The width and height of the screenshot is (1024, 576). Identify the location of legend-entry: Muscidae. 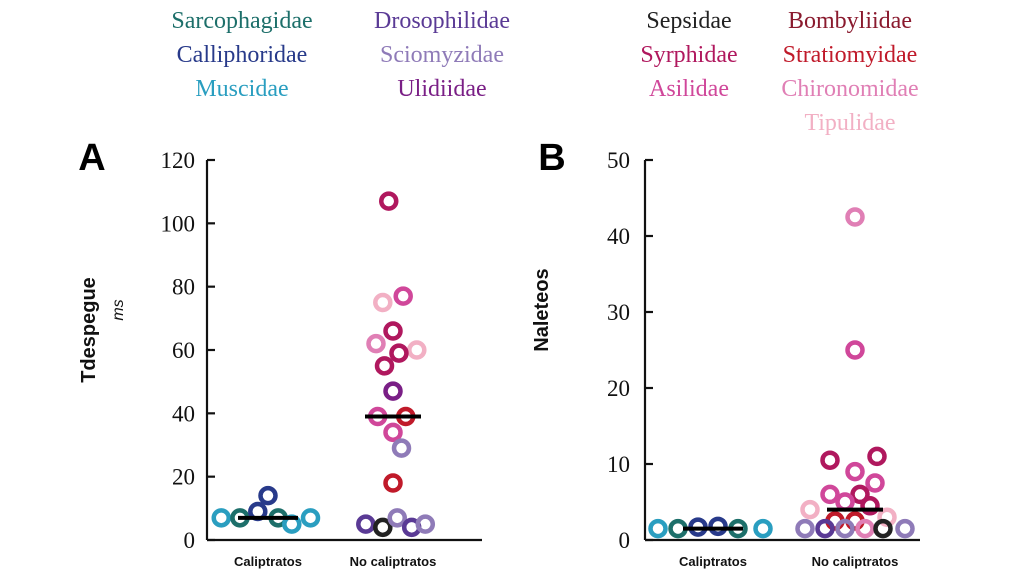
(241, 89).